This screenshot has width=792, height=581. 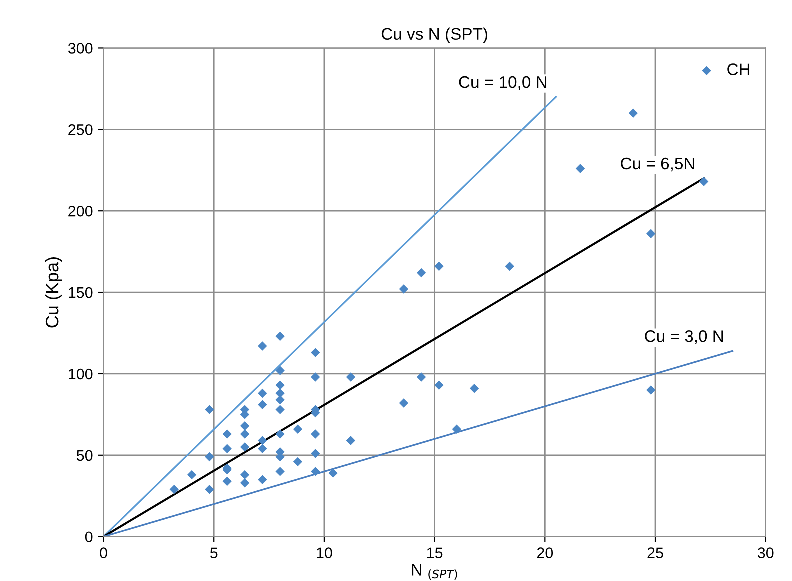 What do you see at coordinates (53, 293) in the screenshot?
I see `y-axis-title: Cu (Kpa)` at bounding box center [53, 293].